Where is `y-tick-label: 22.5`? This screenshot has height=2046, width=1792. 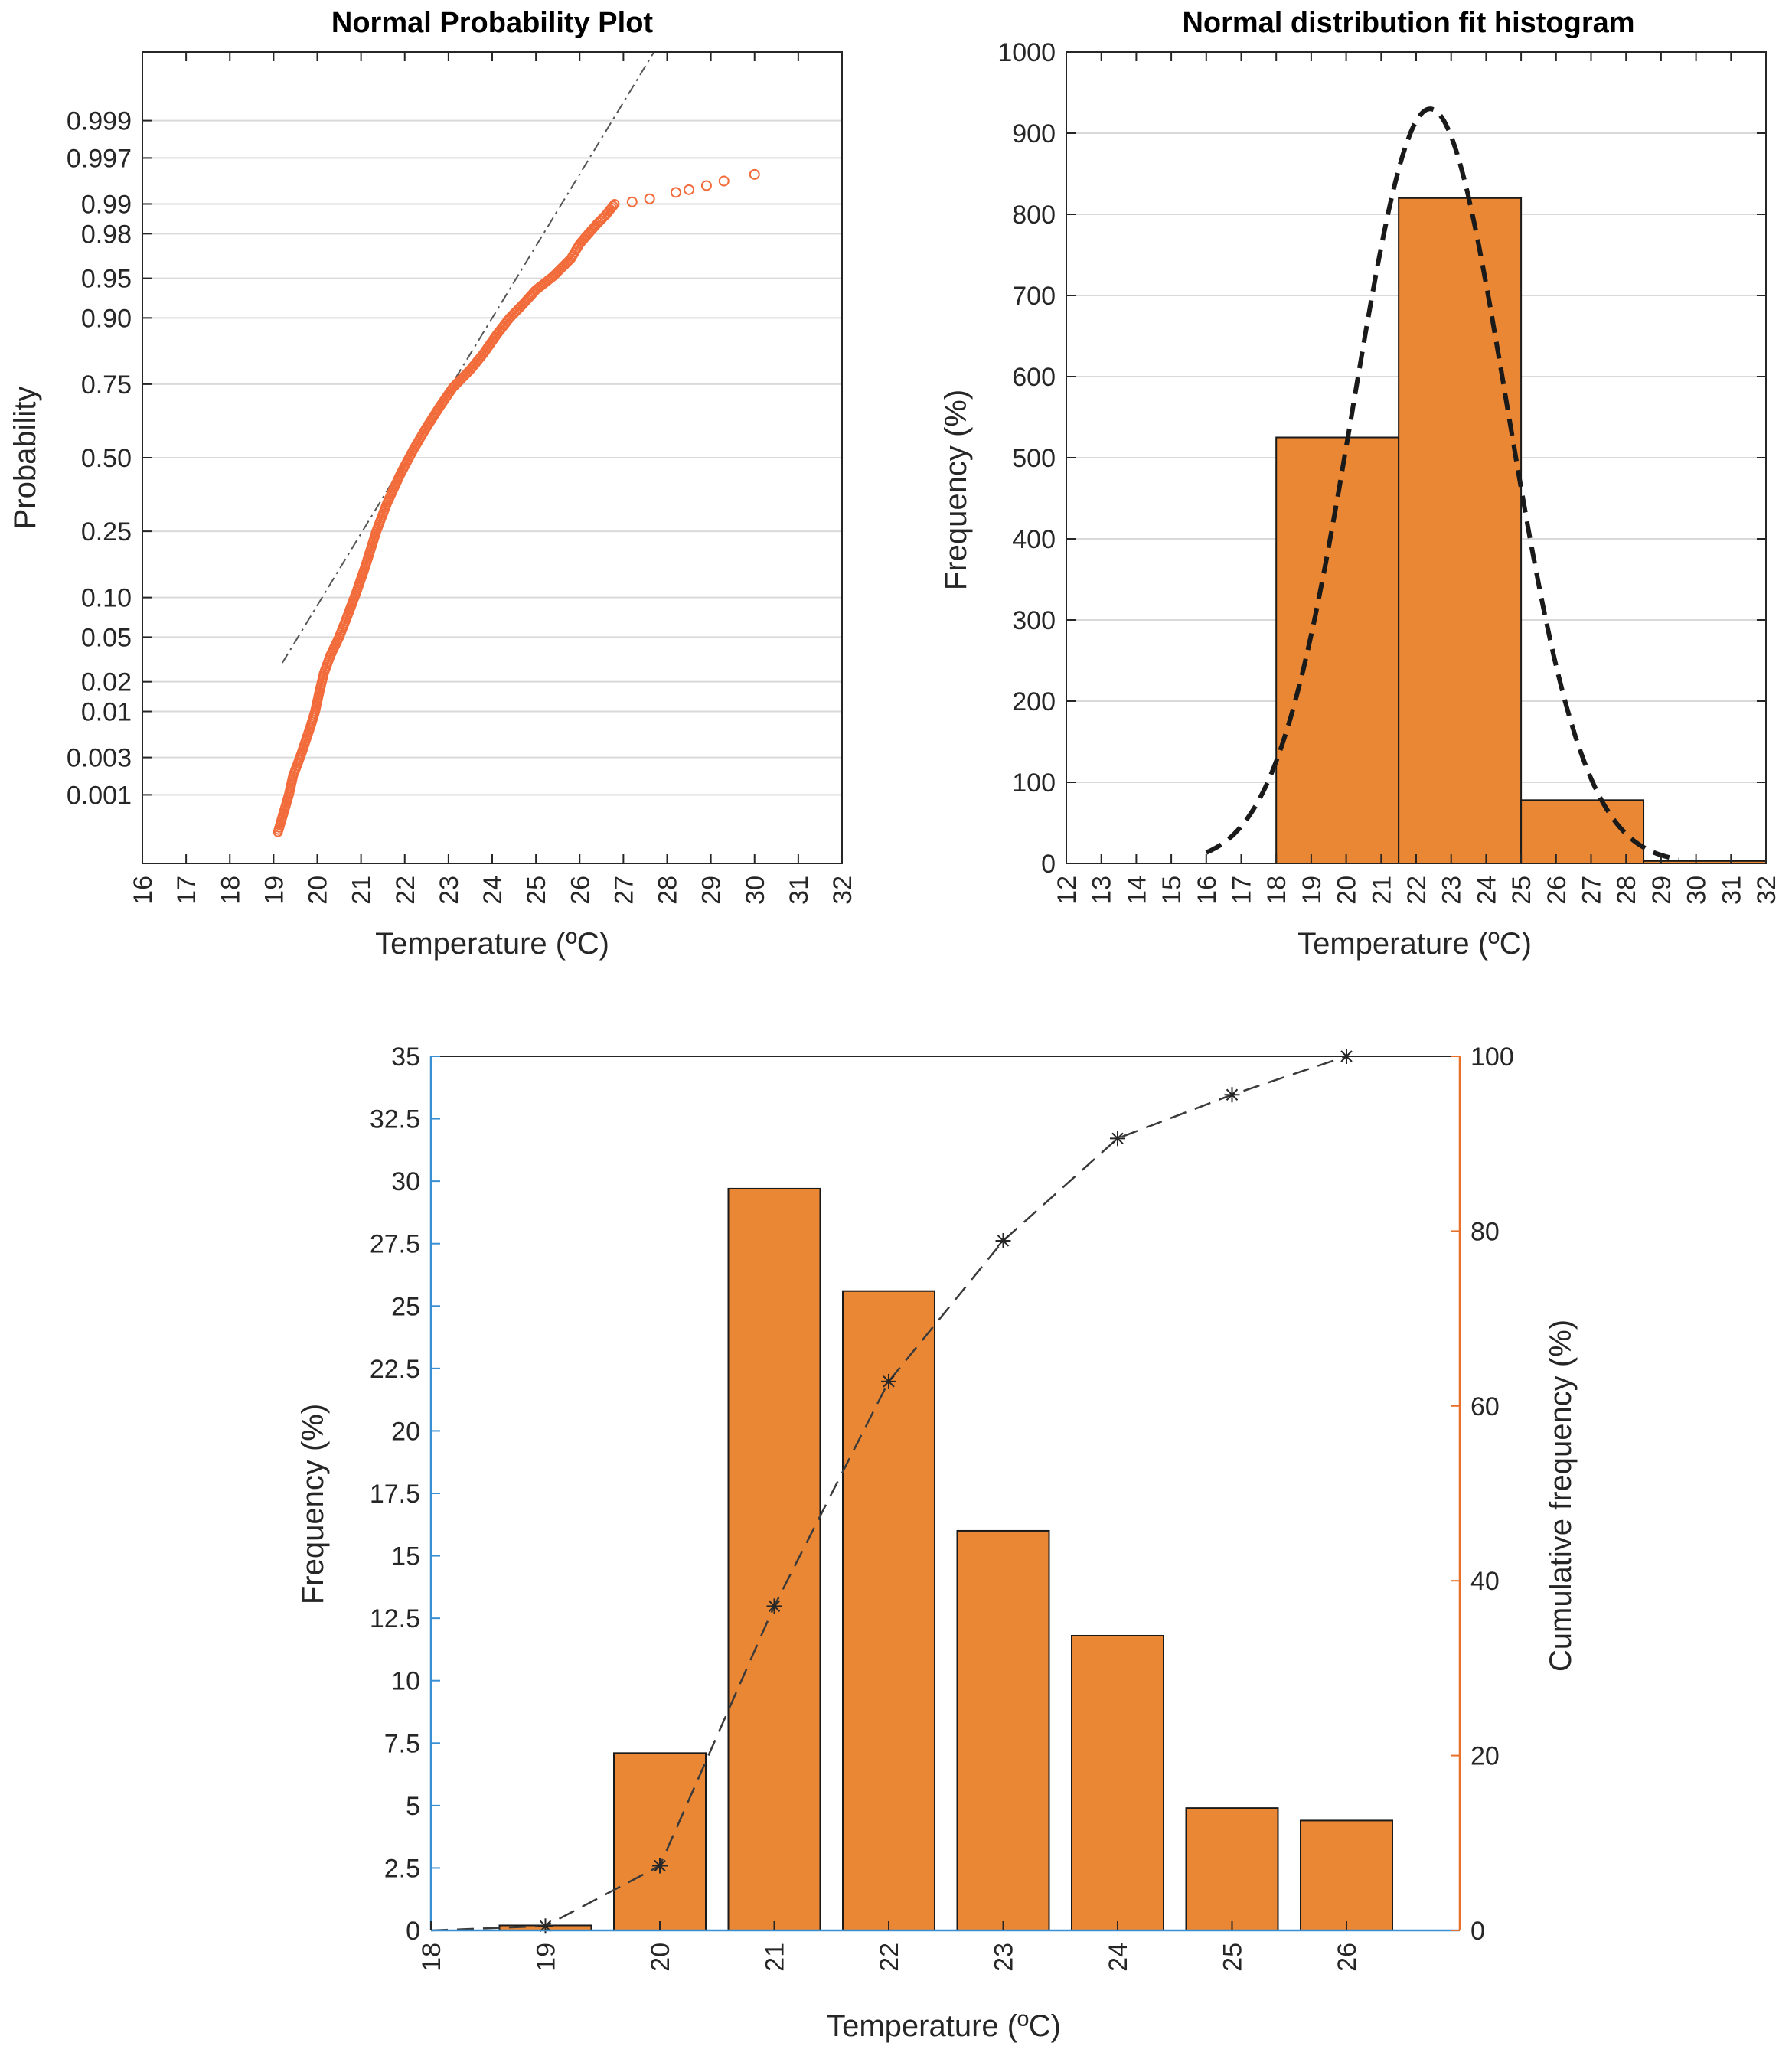 y-tick-label: 22.5 is located at coordinates (395, 1369).